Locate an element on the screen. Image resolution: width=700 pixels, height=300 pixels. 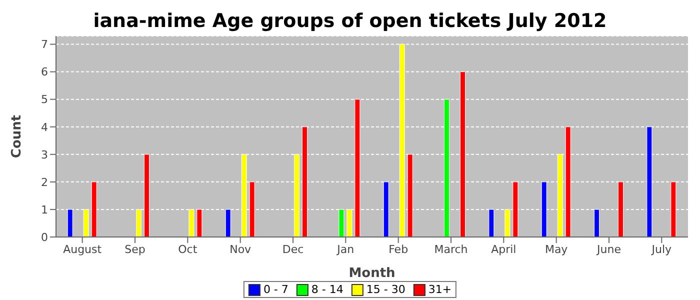
x-axis-title: Month is located at coordinates (372, 273).